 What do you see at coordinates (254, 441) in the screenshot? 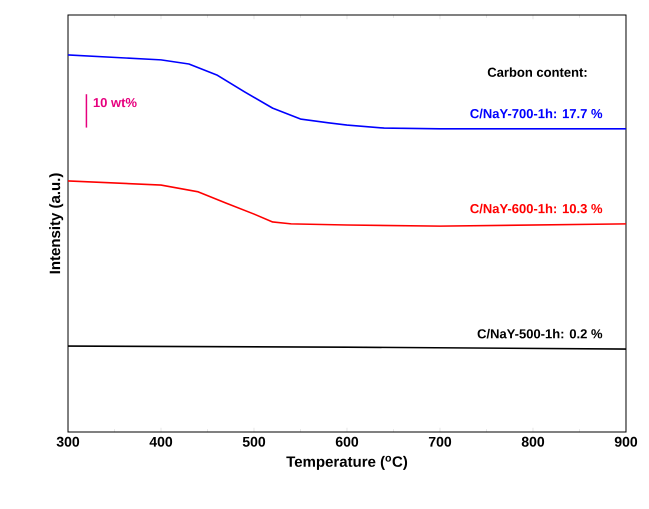
I see `x-tick-label: 500` at bounding box center [254, 441].